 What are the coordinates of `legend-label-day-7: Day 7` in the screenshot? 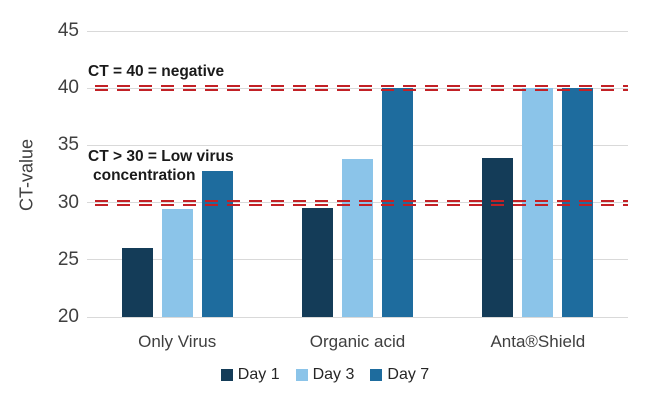 It's located at (408, 374).